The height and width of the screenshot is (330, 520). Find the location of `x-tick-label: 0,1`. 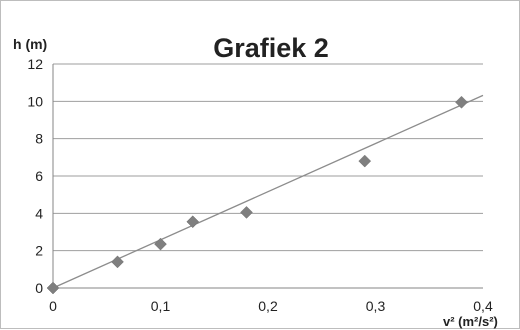

x-tick-label: 0,1 is located at coordinates (161, 306).